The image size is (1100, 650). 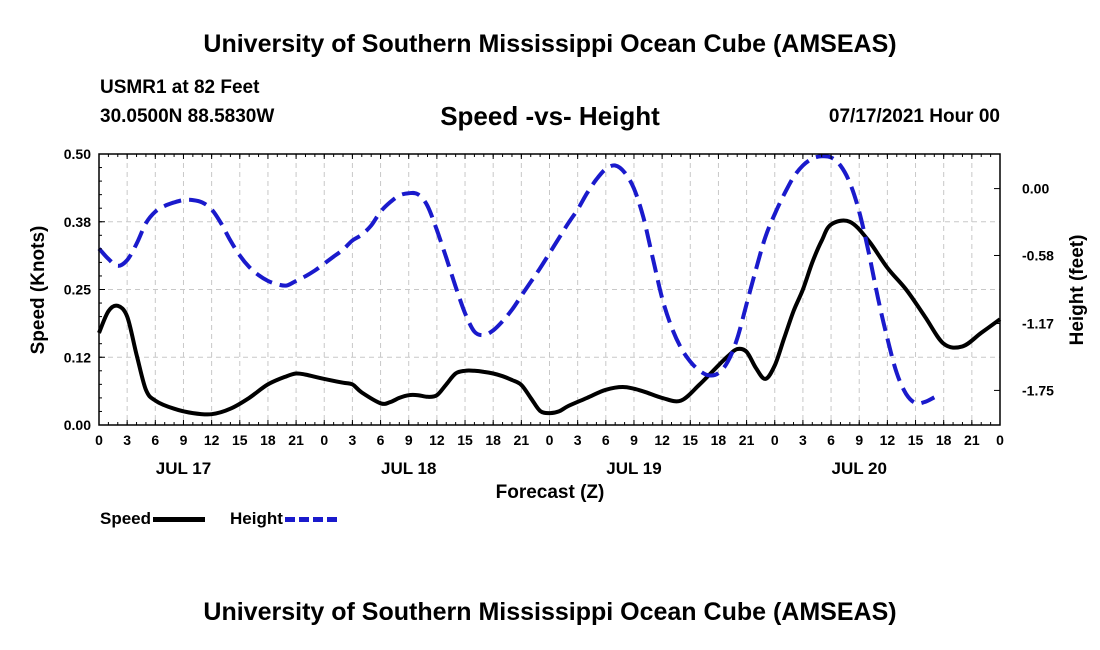 I want to click on y-tick-label-right: -1.17, so click(x=1038, y=324).